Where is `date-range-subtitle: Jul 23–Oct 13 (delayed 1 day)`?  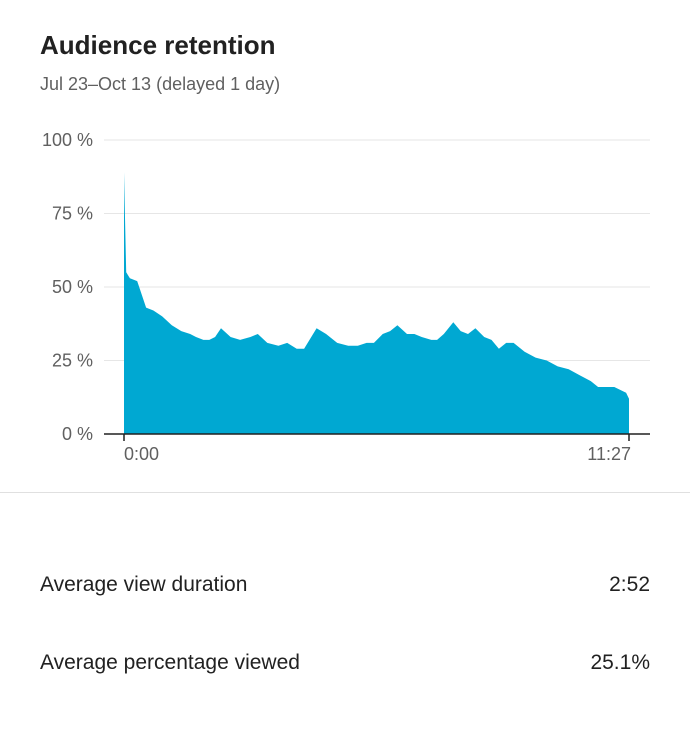 date-range-subtitle: Jul 23–Oct 13 (delayed 1 day) is located at coordinates (160, 84).